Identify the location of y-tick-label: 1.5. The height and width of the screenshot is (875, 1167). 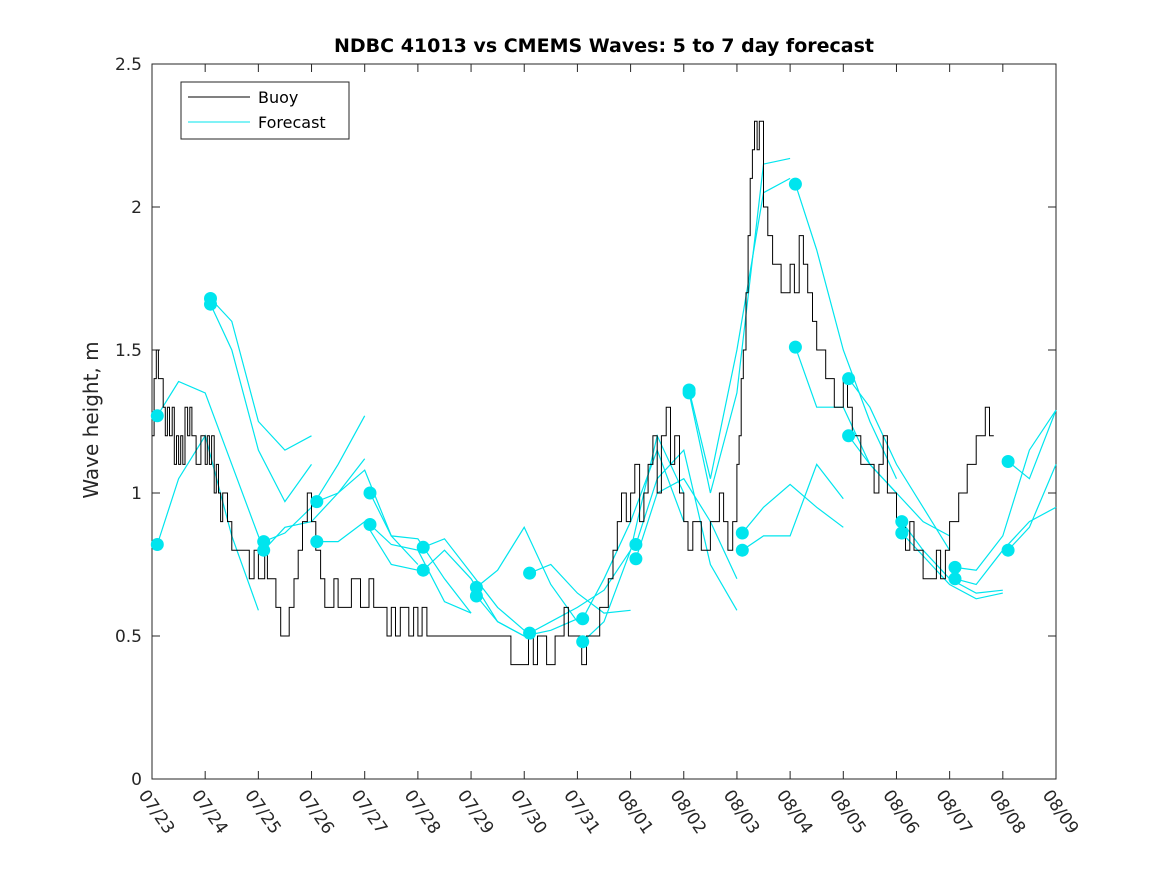
(128, 351).